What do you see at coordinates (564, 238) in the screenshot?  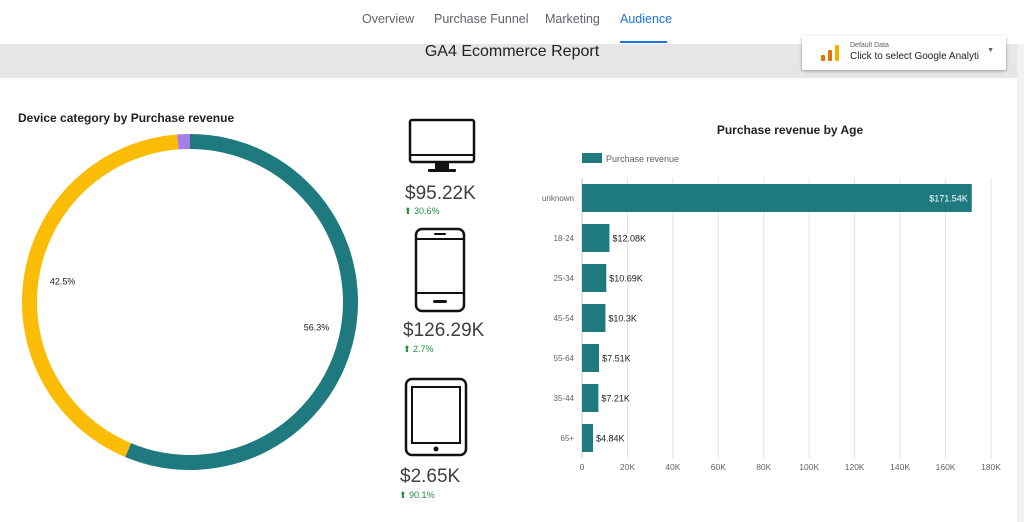 I see `y-category-label: 18-24` at bounding box center [564, 238].